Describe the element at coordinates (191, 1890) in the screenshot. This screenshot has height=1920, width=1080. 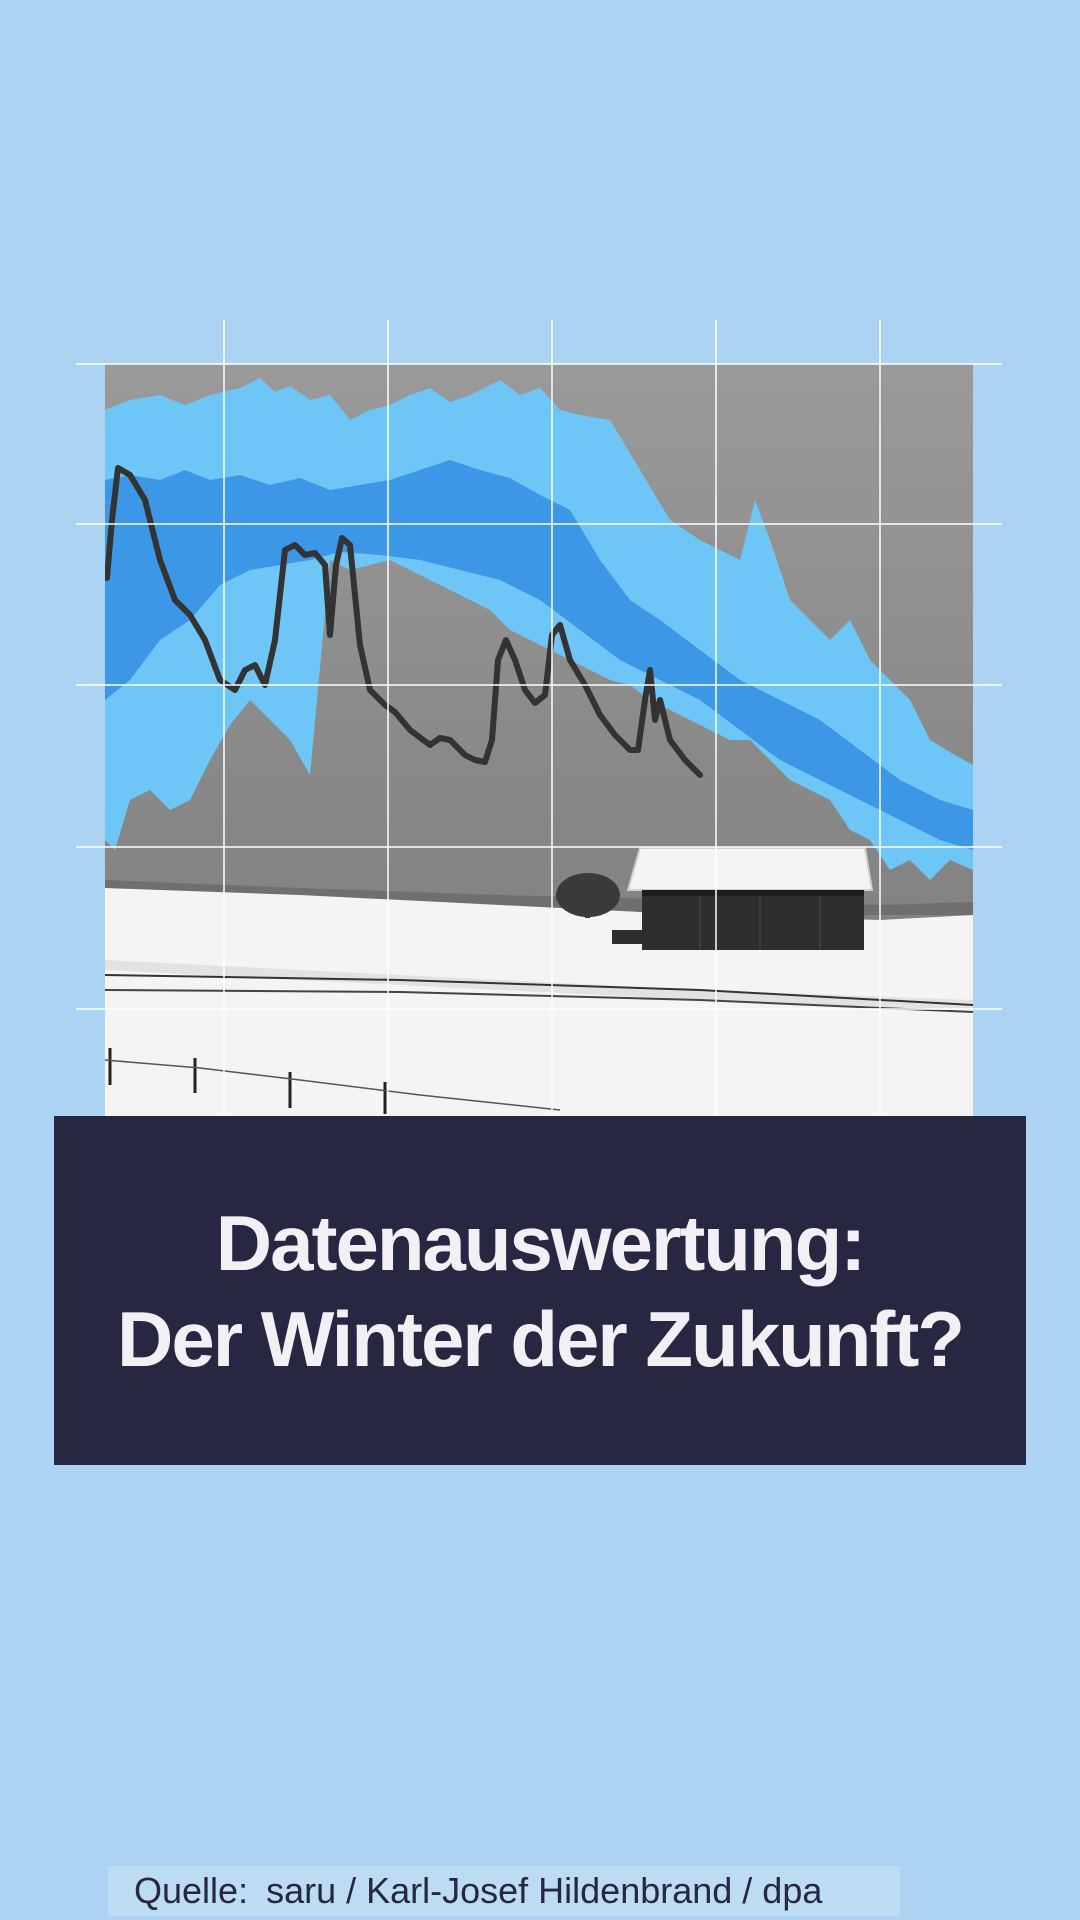
I see `source-label: Quelle:` at that location.